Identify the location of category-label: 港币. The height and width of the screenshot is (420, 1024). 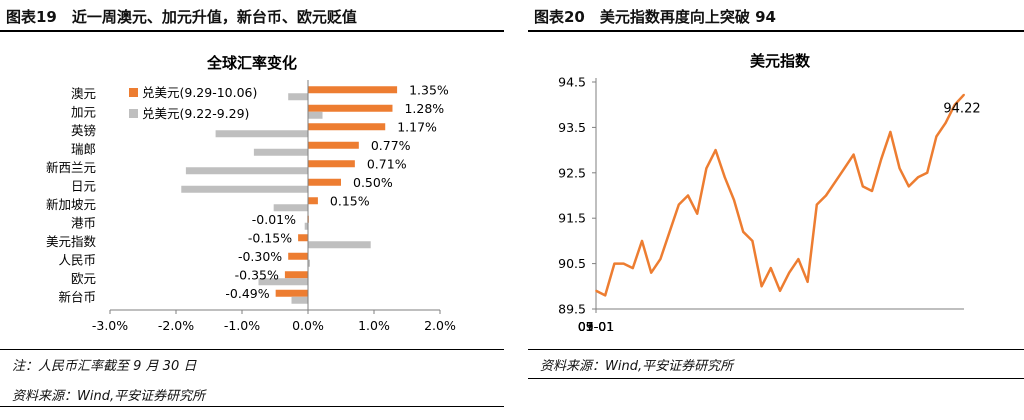
(83, 222).